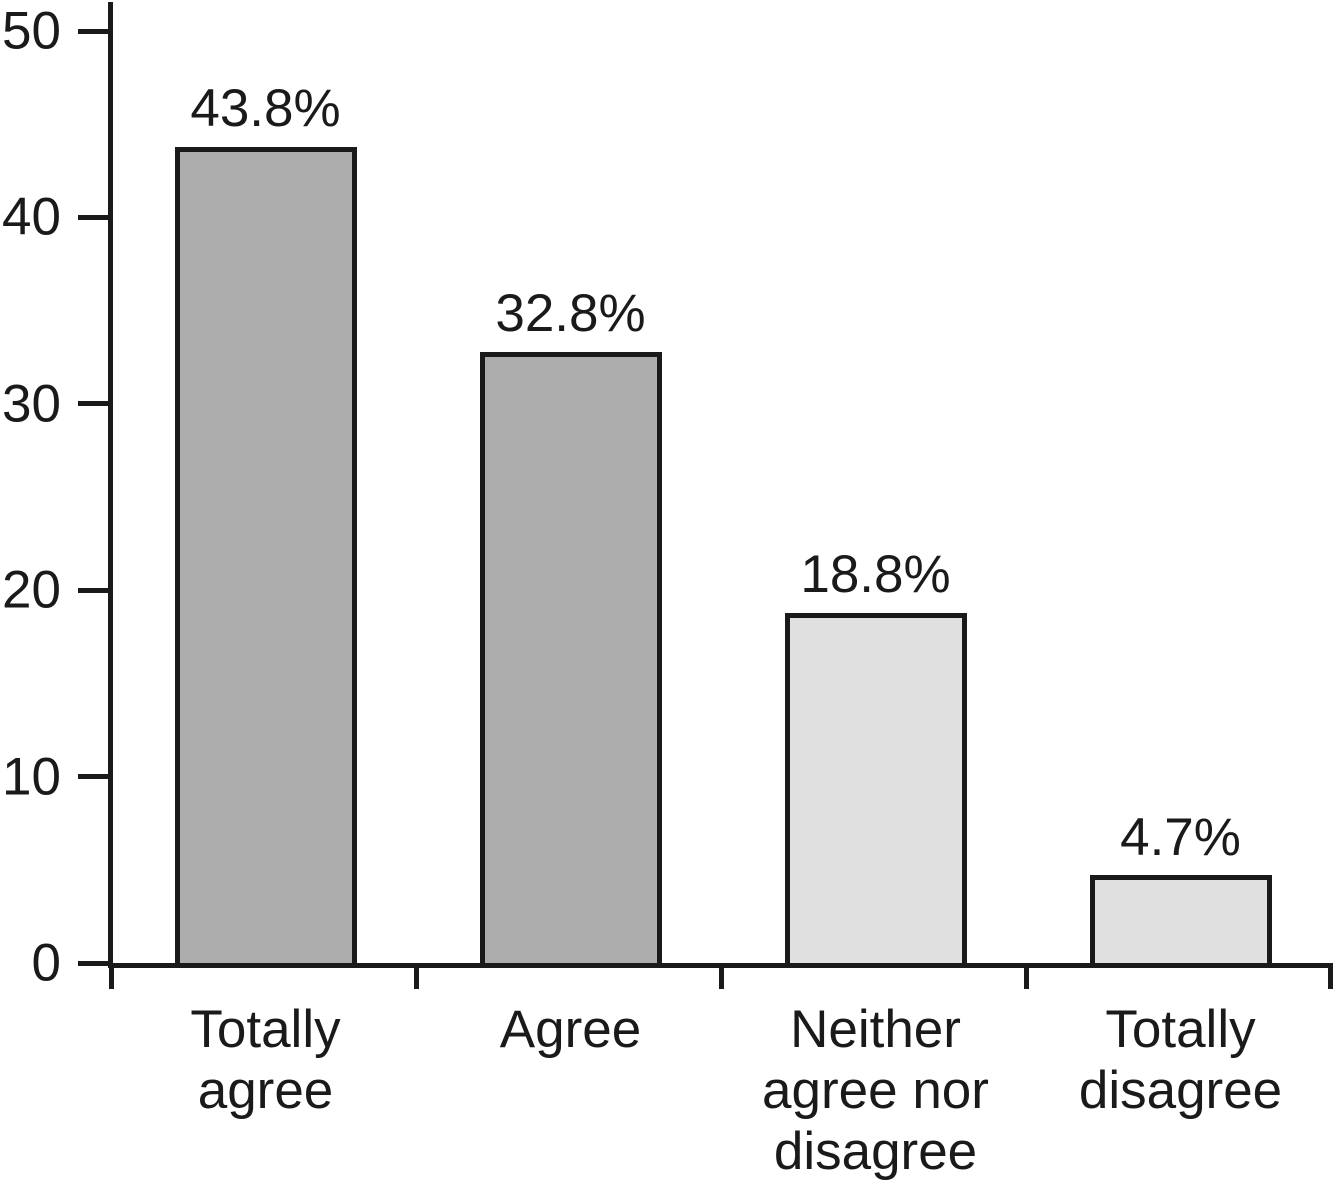  Describe the element at coordinates (31, 31) in the screenshot. I see `y-tick-label: 50` at that location.